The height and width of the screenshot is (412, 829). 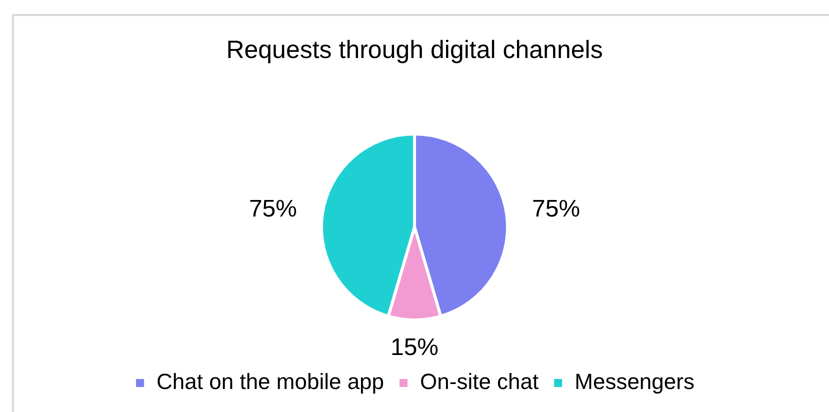 What do you see at coordinates (634, 381) in the screenshot?
I see `legend-label: Messengers` at bounding box center [634, 381].